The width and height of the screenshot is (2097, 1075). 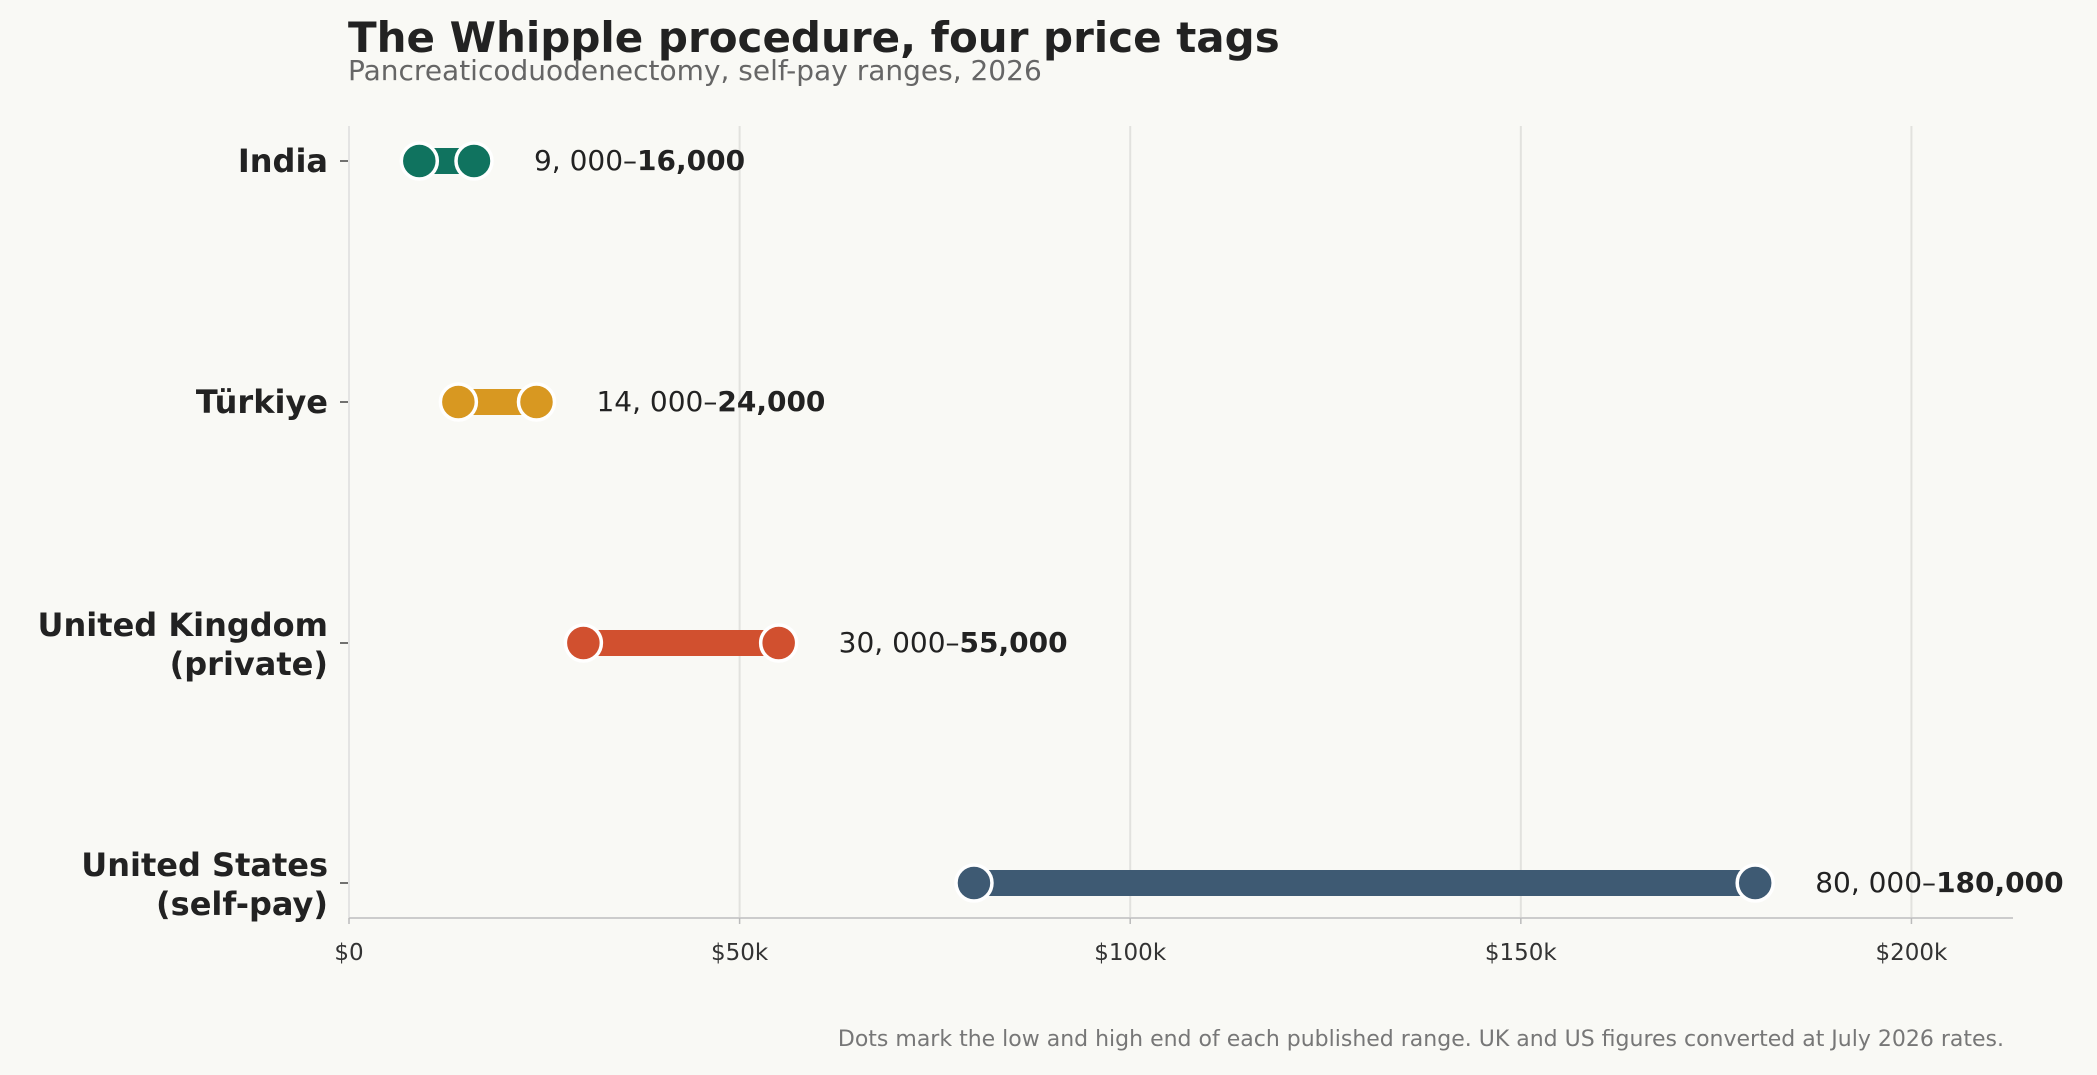 What do you see at coordinates (953, 642) in the screenshot?
I see `range-label: 30, 000–55,000` at bounding box center [953, 642].